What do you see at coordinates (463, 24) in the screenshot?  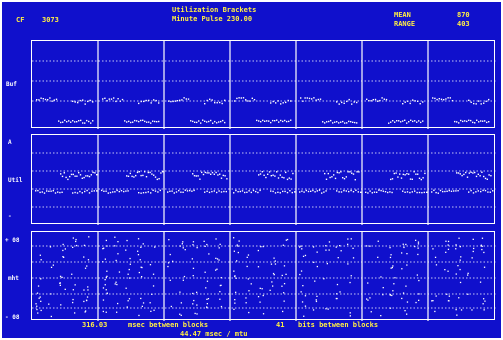 I see `header-right-value2: 403` at bounding box center [463, 24].